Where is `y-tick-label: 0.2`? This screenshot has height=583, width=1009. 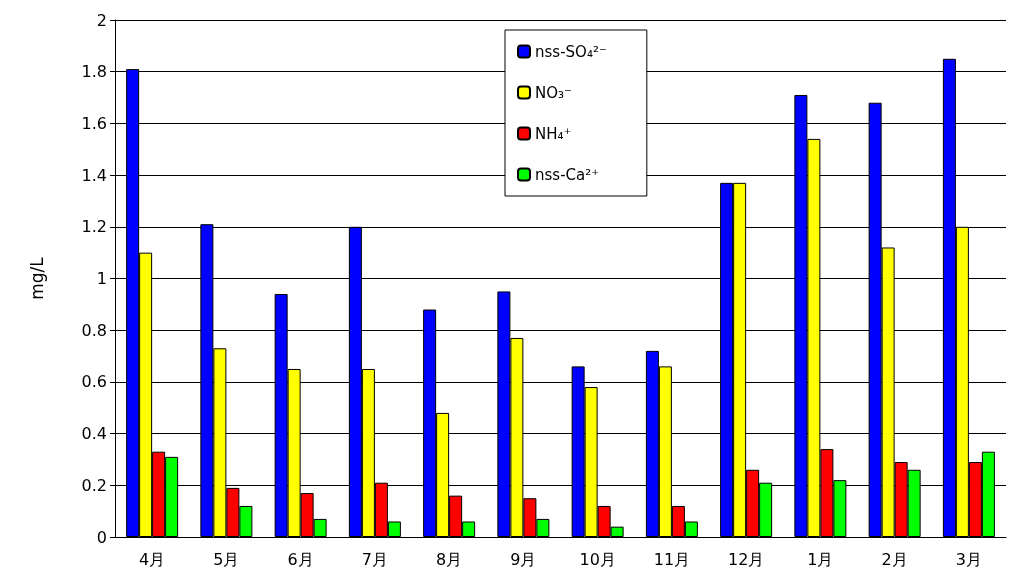 y-tick-label: 0.2 is located at coordinates (94, 485).